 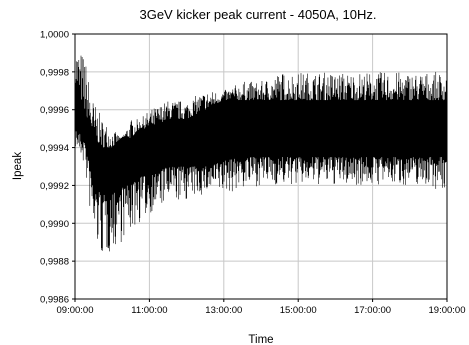 I want to click on y-tick-label: 0,9996, so click(x=54, y=110).